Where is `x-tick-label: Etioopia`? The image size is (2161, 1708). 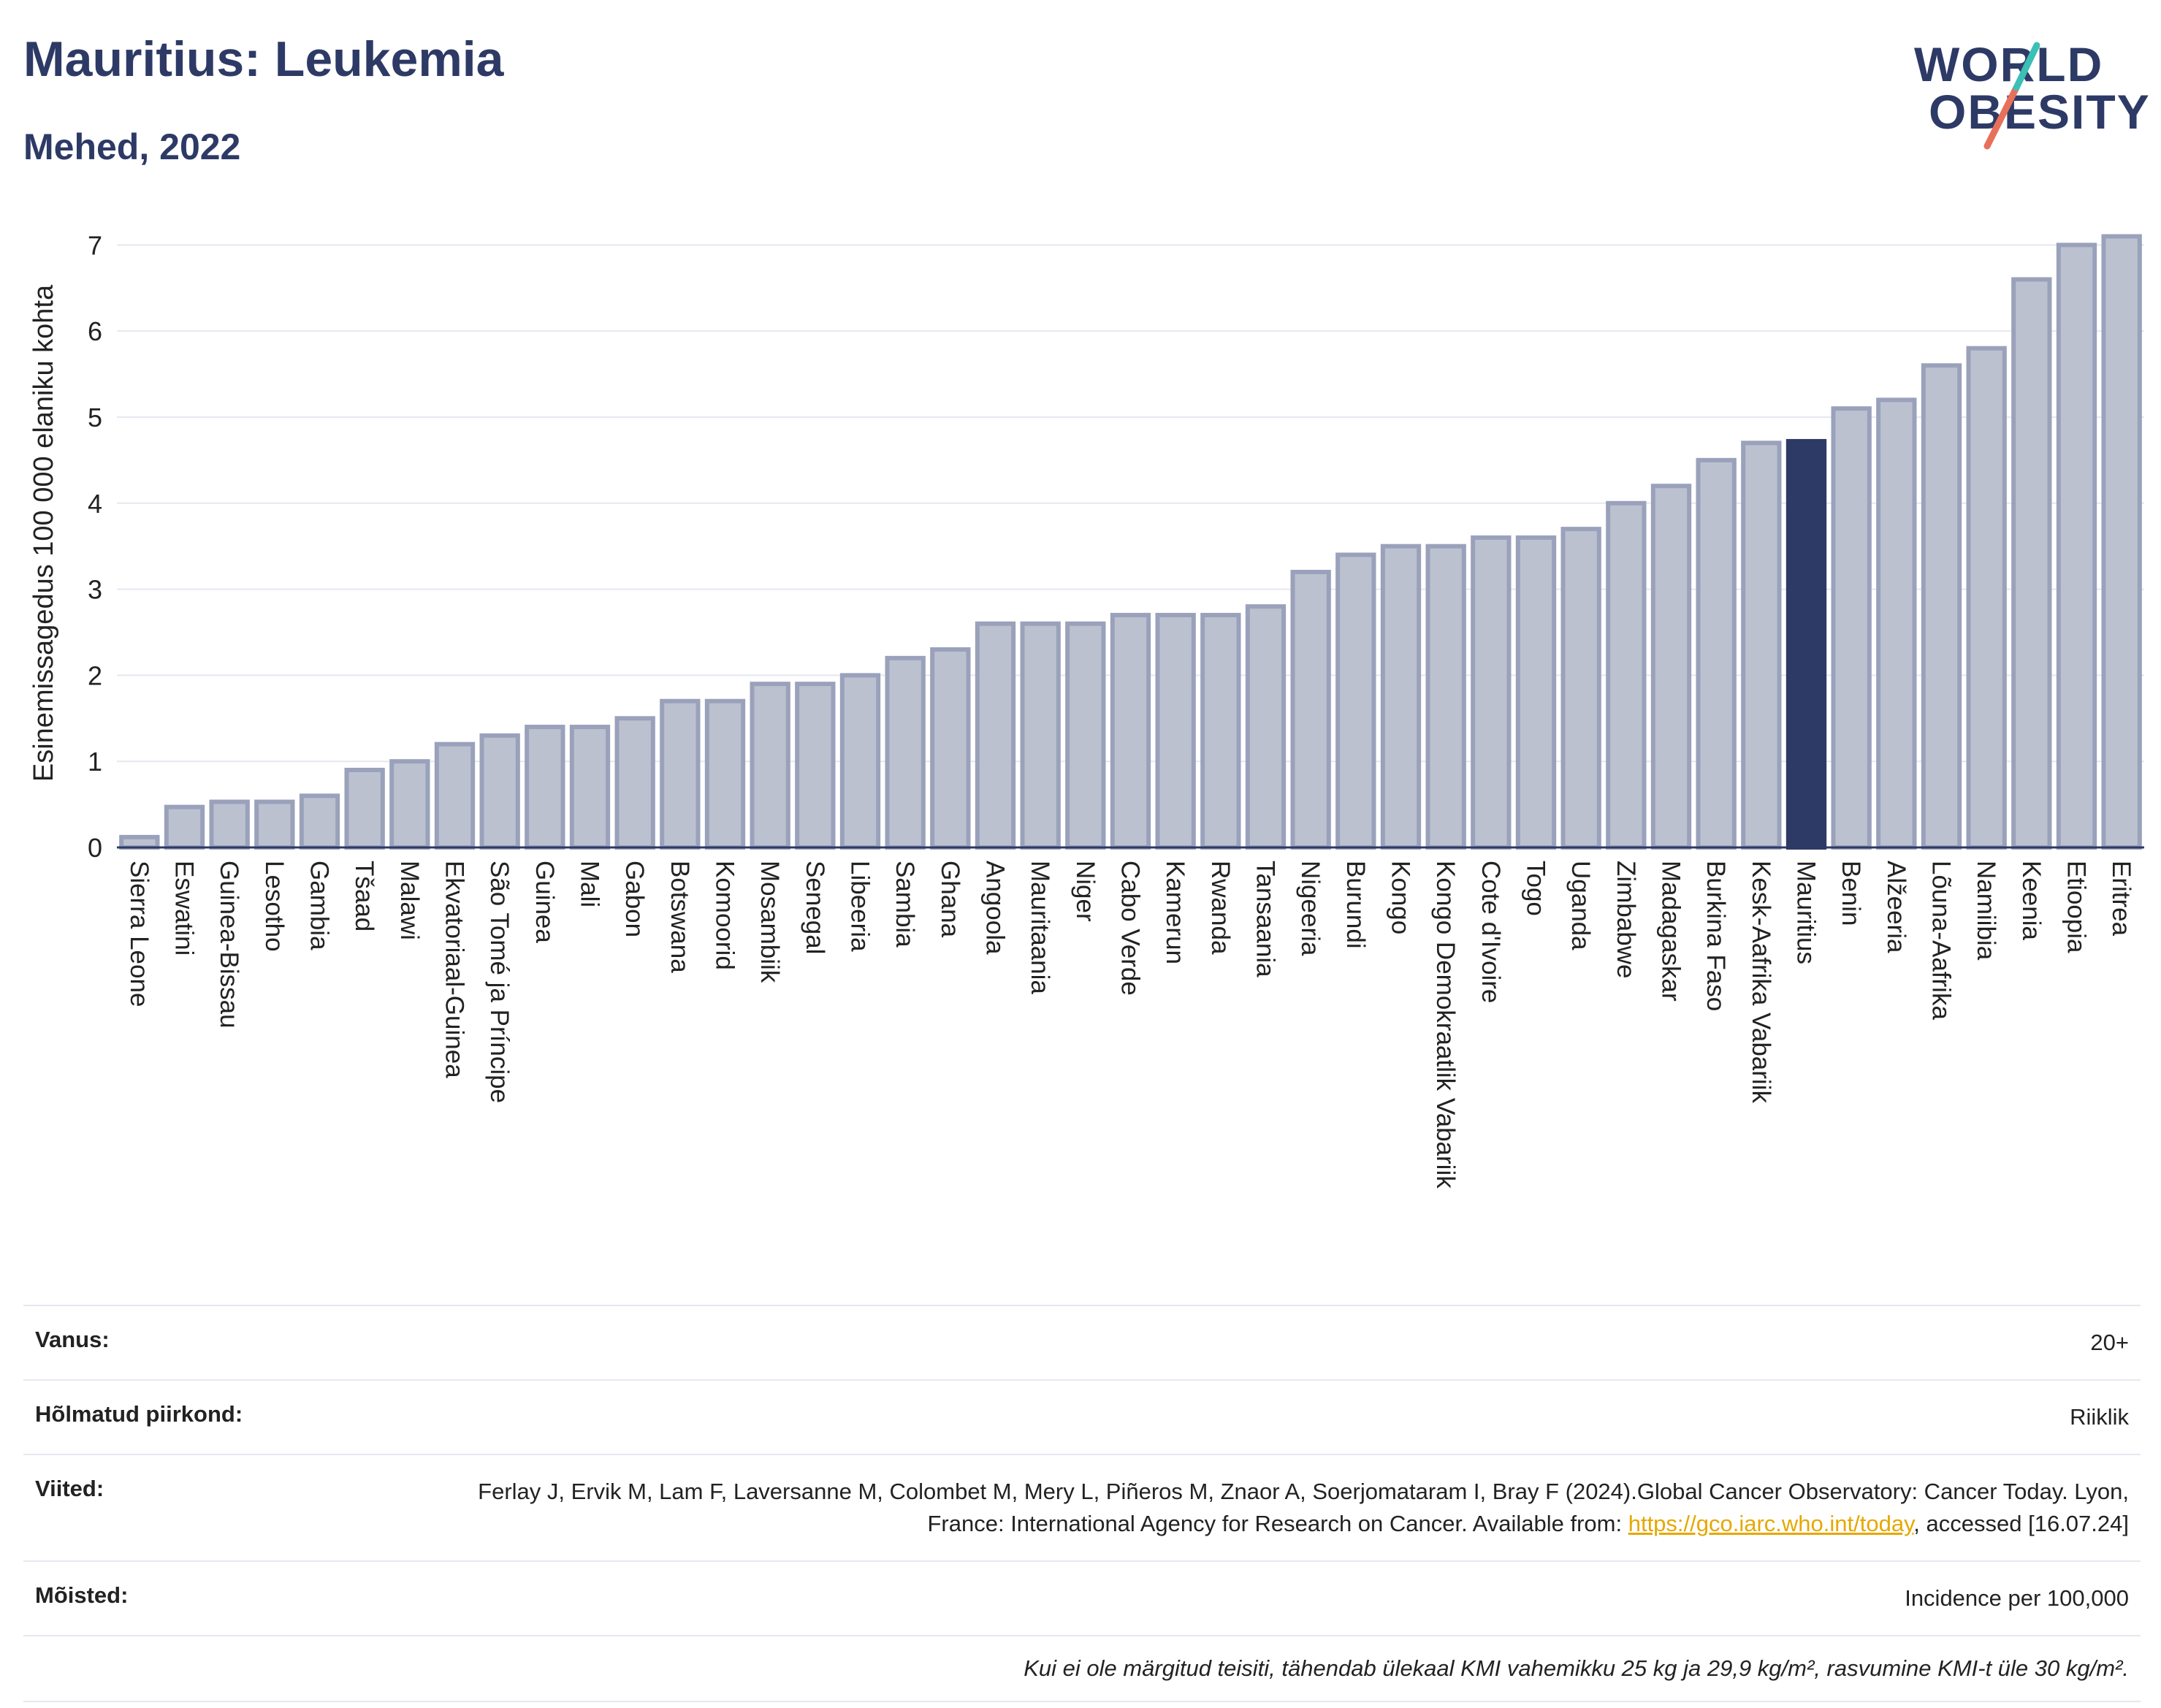 x-tick-label: Etioopia is located at coordinates (2076, 907).